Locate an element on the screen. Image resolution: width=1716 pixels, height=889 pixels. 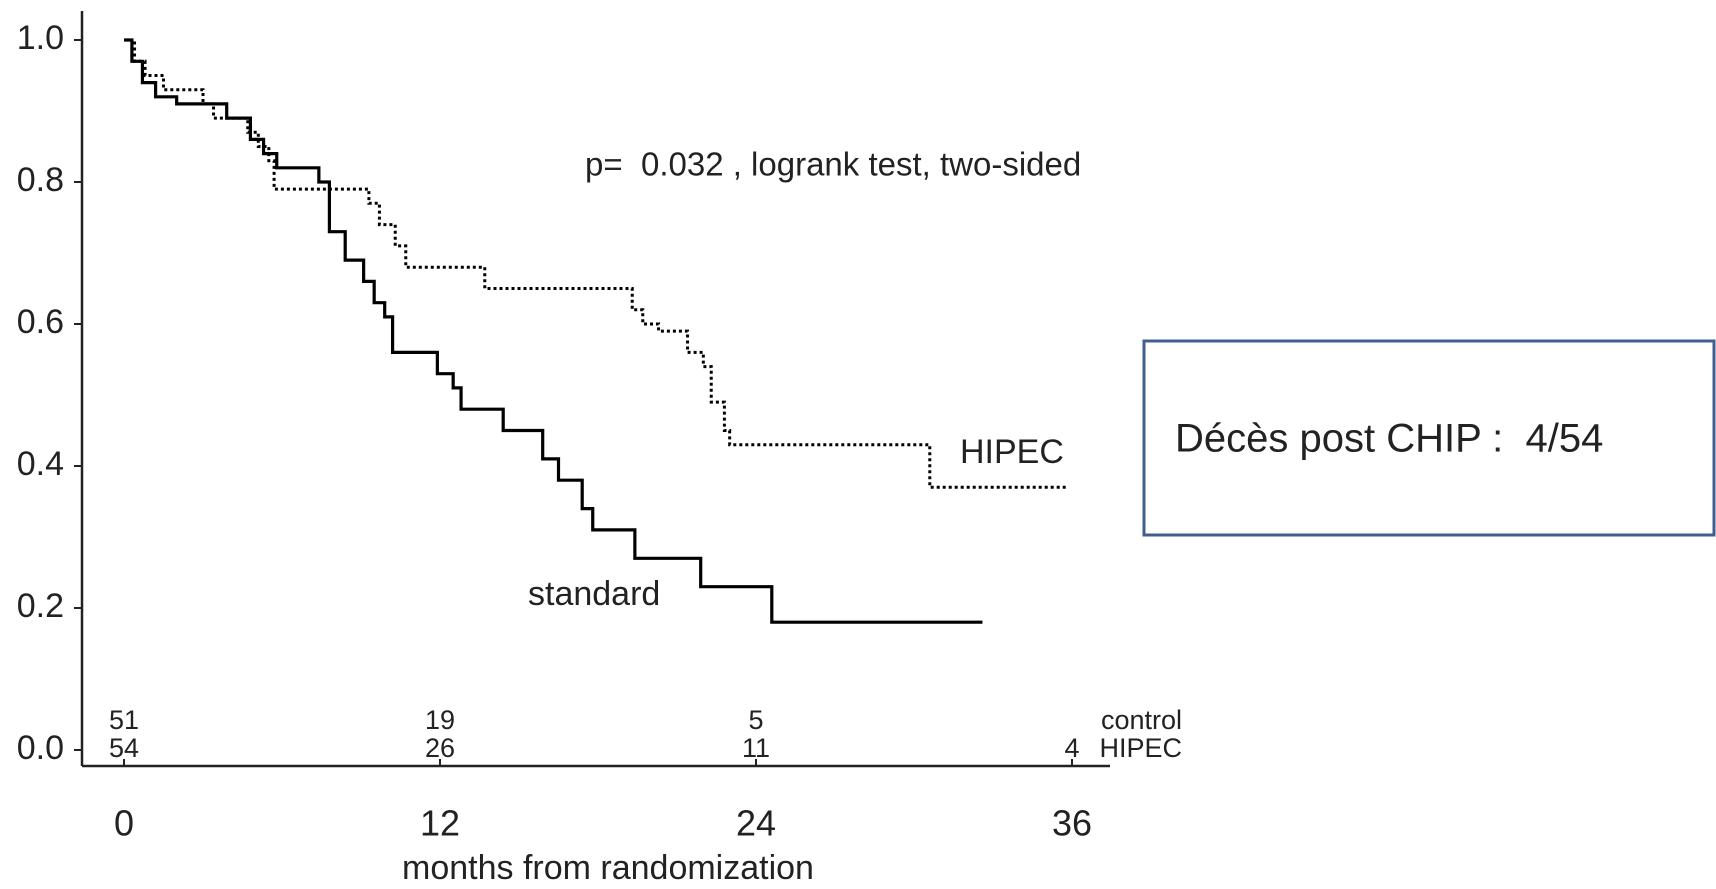
note-box is located at coordinates (1429, 438).